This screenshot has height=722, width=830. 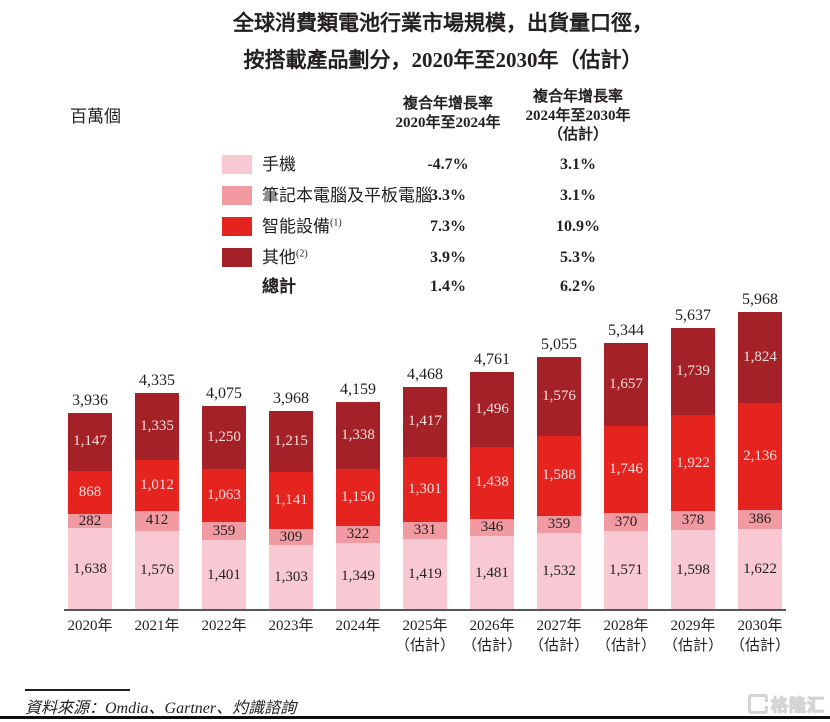 What do you see at coordinates (693, 316) in the screenshot?
I see `bar-total-label: 5,637` at bounding box center [693, 316].